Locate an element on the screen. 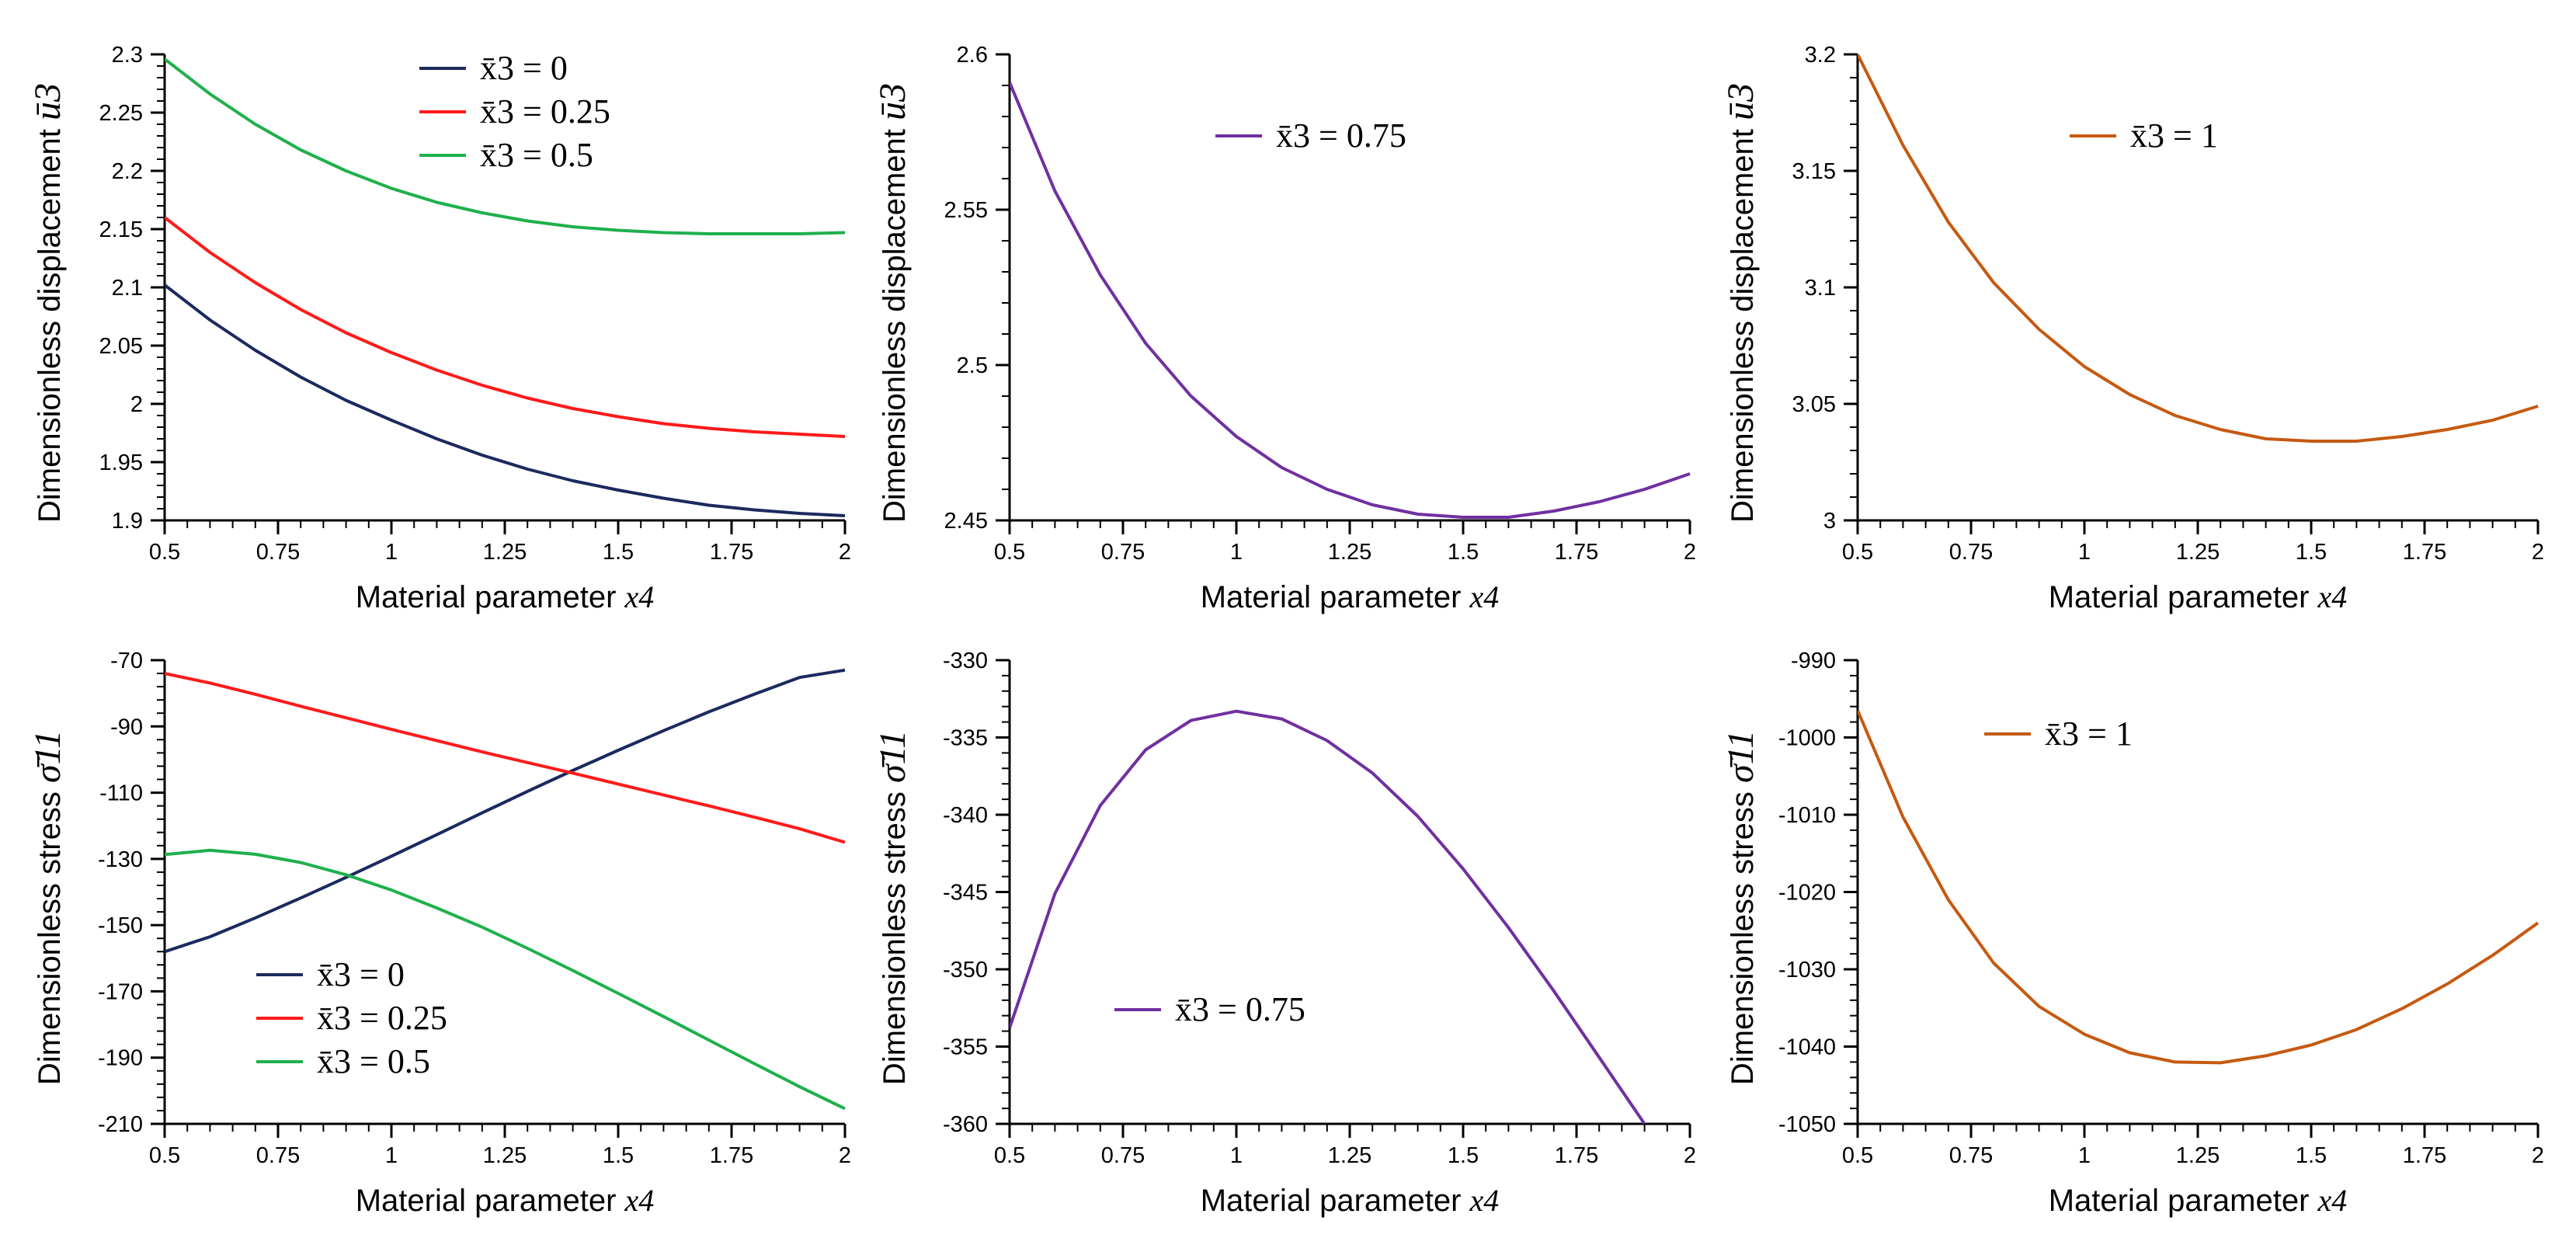  y-tick-label: 2.1 is located at coordinates (127, 288).